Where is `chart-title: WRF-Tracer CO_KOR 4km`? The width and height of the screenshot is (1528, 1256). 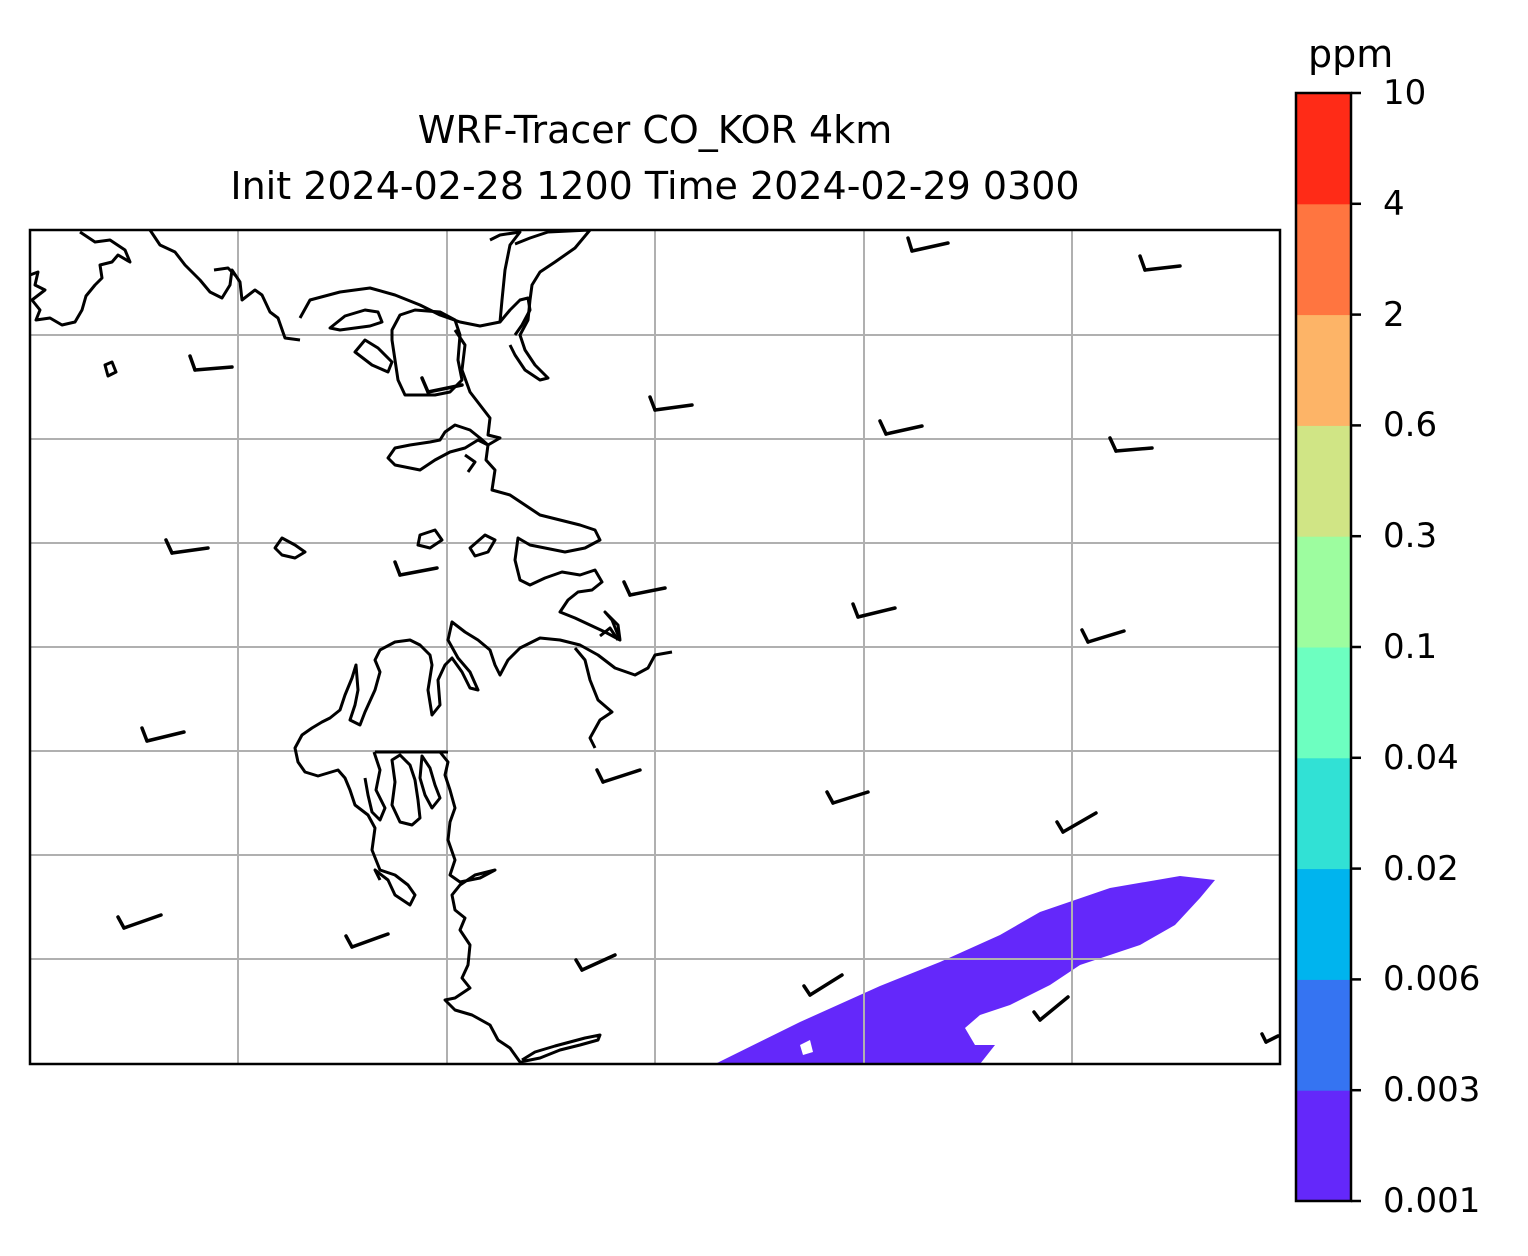 chart-title: WRF-Tracer CO_KOR 4km is located at coordinates (655, 130).